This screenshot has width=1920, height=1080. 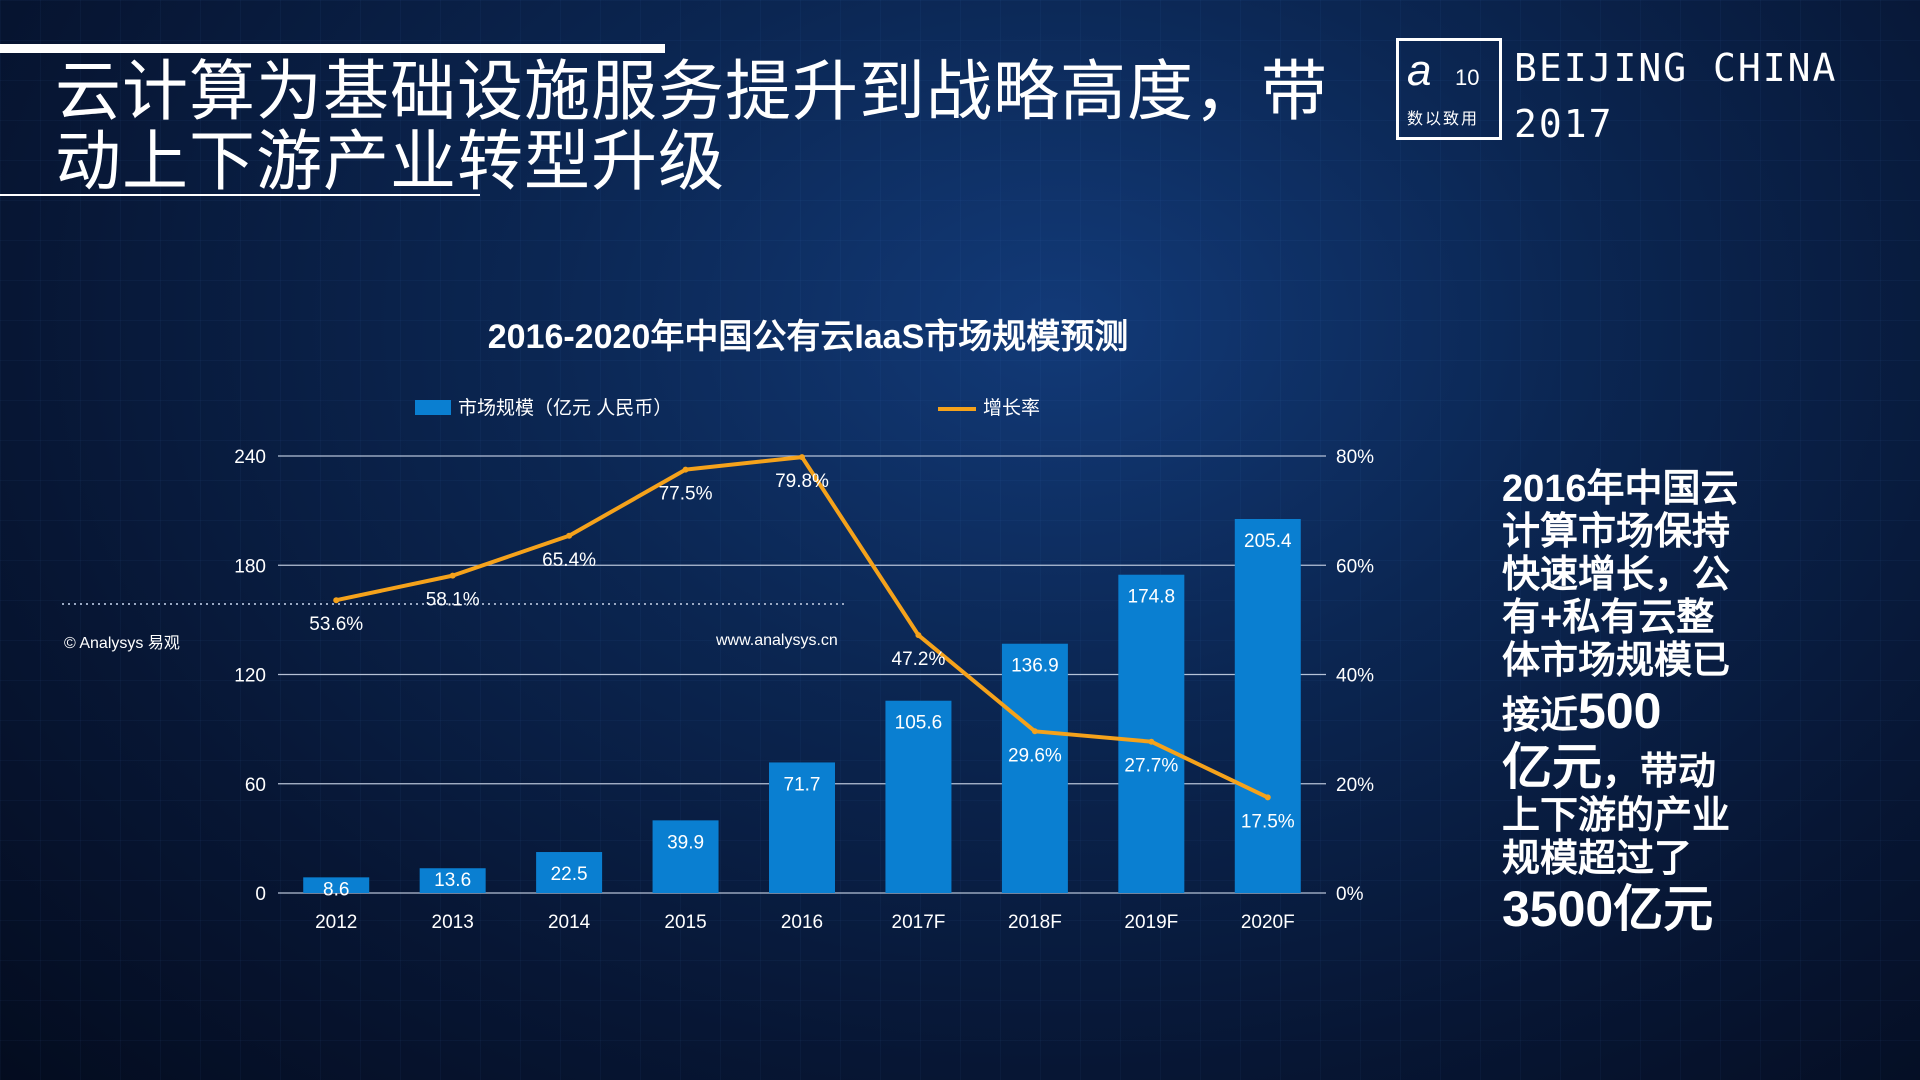 What do you see at coordinates (776, 640) in the screenshot?
I see `chart-url: www.analysys.cn` at bounding box center [776, 640].